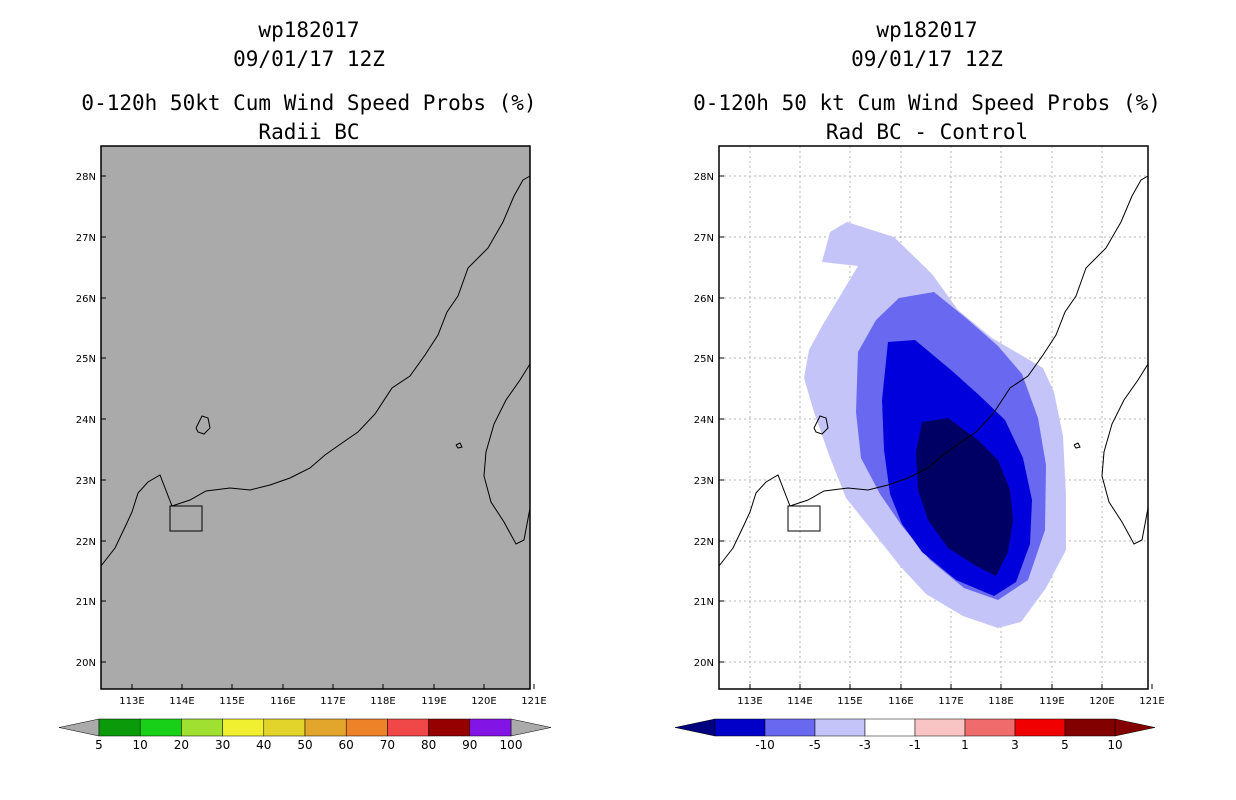 The width and height of the screenshot is (1236, 800). I want to click on left-storm-id: wp182017, so click(309, 30).